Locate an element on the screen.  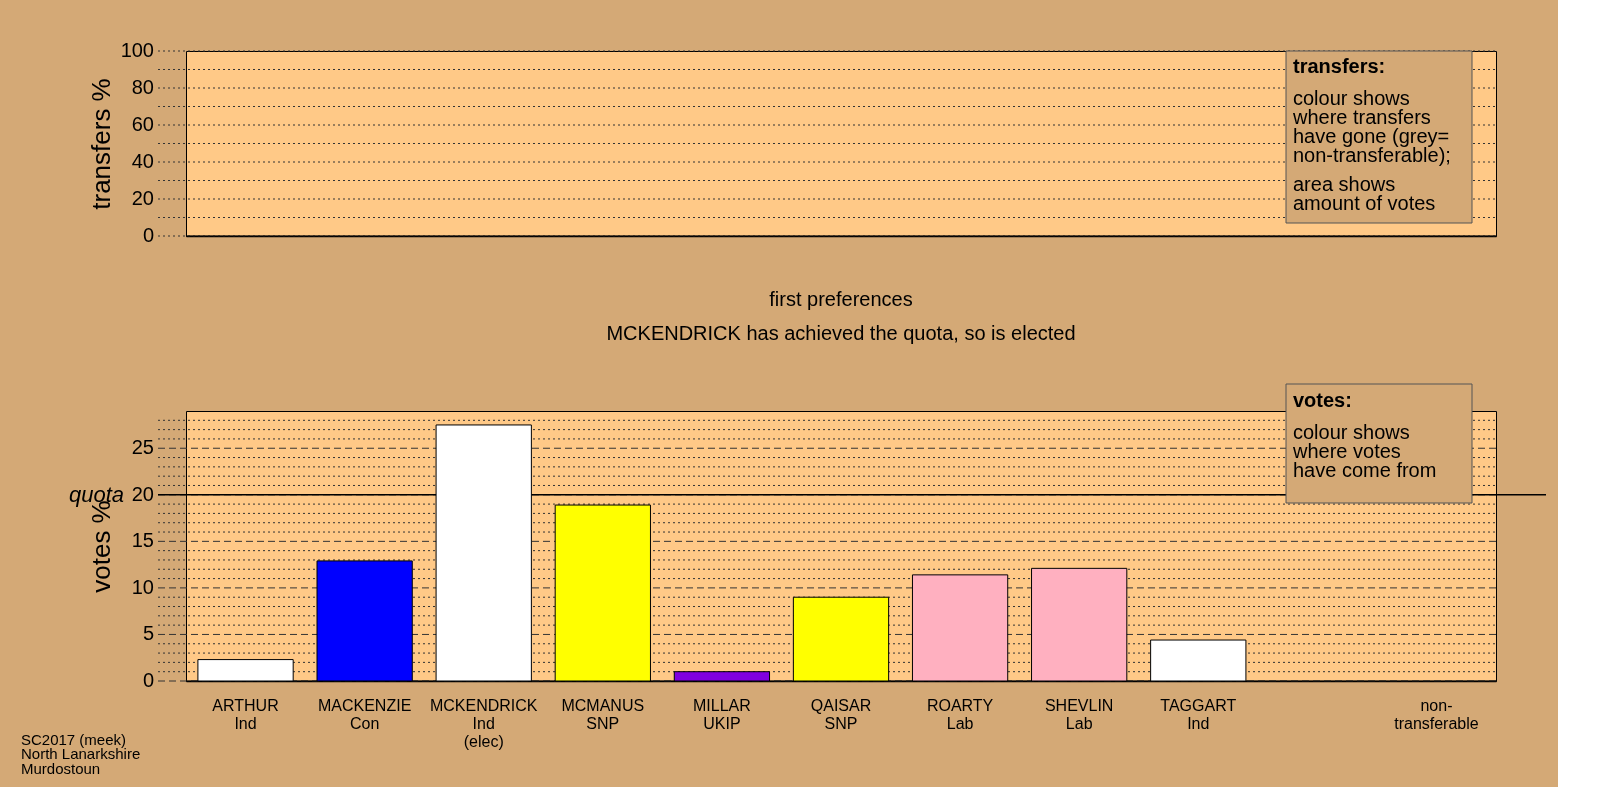
annotation: colour shows where votes have come from is located at coordinates (1364, 451).